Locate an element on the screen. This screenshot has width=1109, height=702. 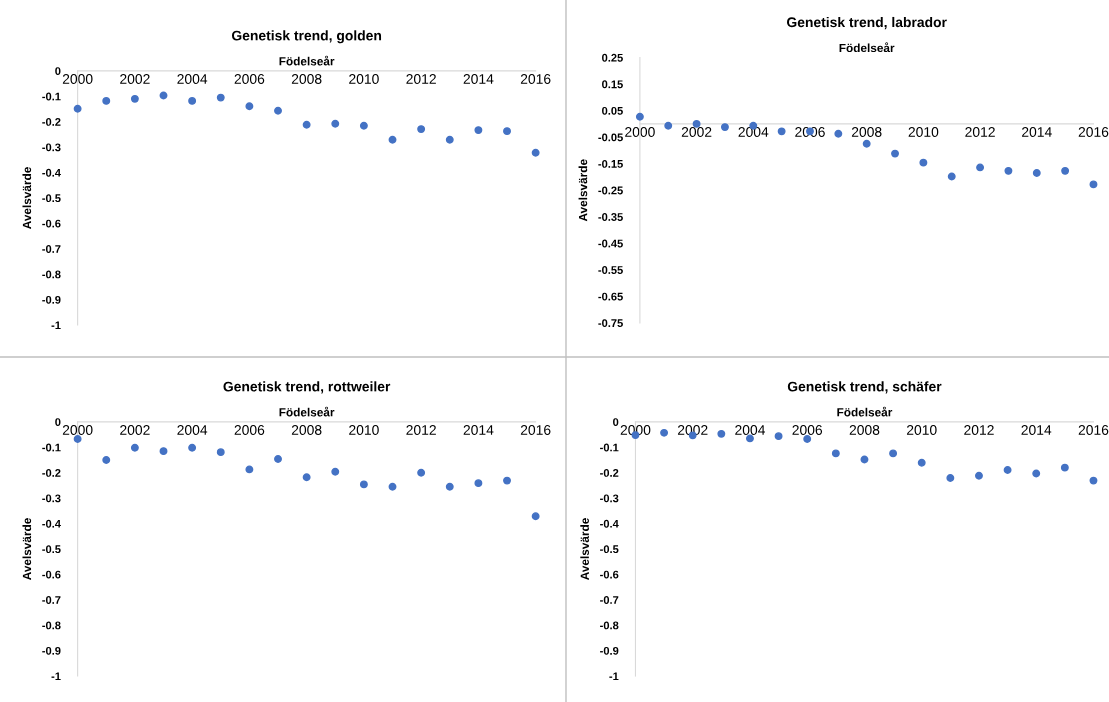
y-tick-label: 0.25 is located at coordinates (612, 57).